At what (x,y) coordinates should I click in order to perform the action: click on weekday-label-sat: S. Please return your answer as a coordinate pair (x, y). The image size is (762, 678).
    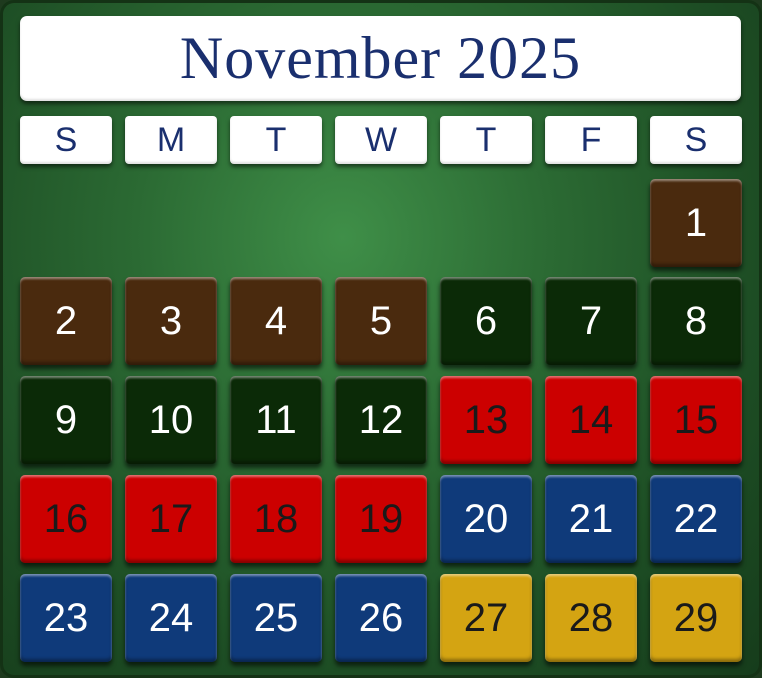
    Looking at the image, I should click on (696, 140).